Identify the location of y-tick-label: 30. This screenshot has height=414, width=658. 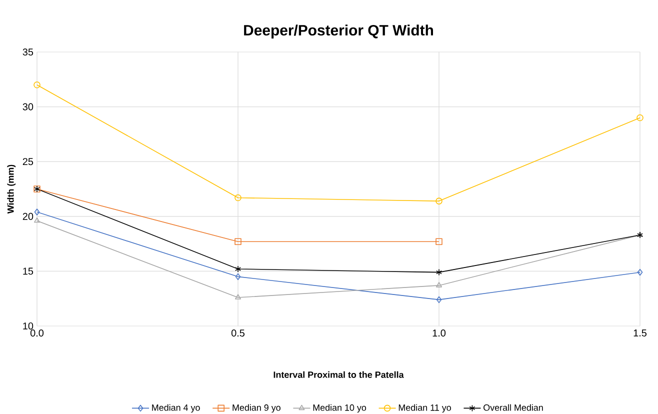
(28, 106).